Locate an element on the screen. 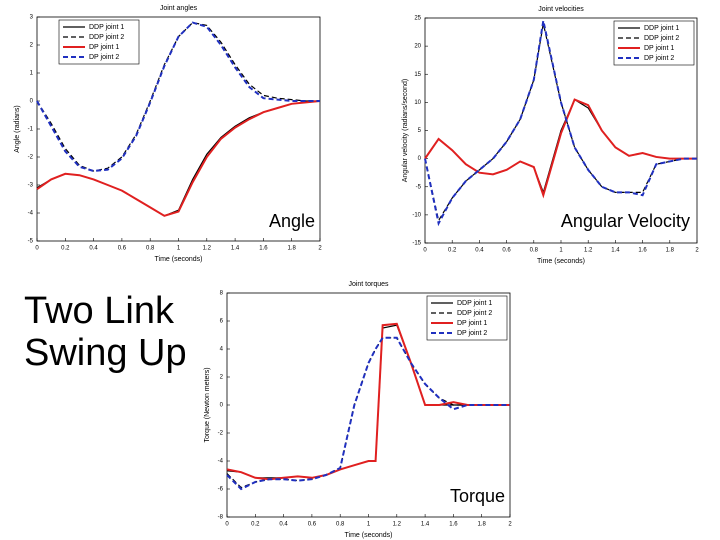 Image resolution: width=720 pixels, height=540 pixels. y-tick-label: 3 is located at coordinates (32, 18).